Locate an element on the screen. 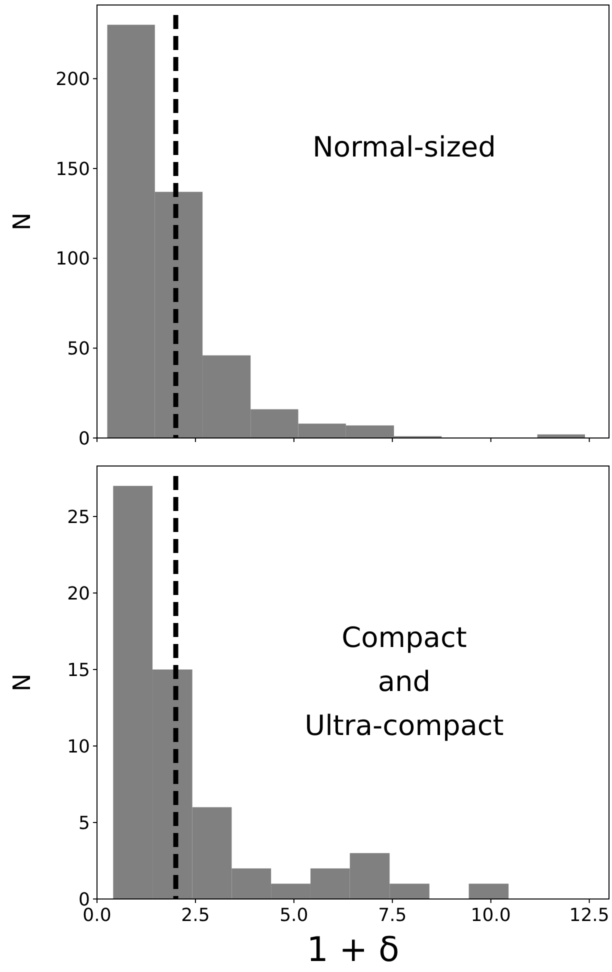 This screenshot has height=972, width=612. x-axis-title: 1 + δ is located at coordinates (353, 950).